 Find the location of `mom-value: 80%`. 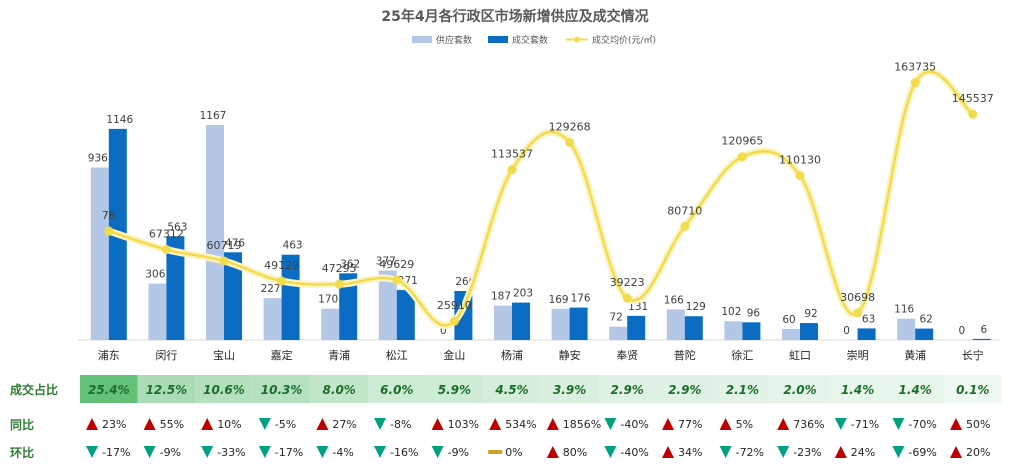

mom-value: 80% is located at coordinates (575, 452).